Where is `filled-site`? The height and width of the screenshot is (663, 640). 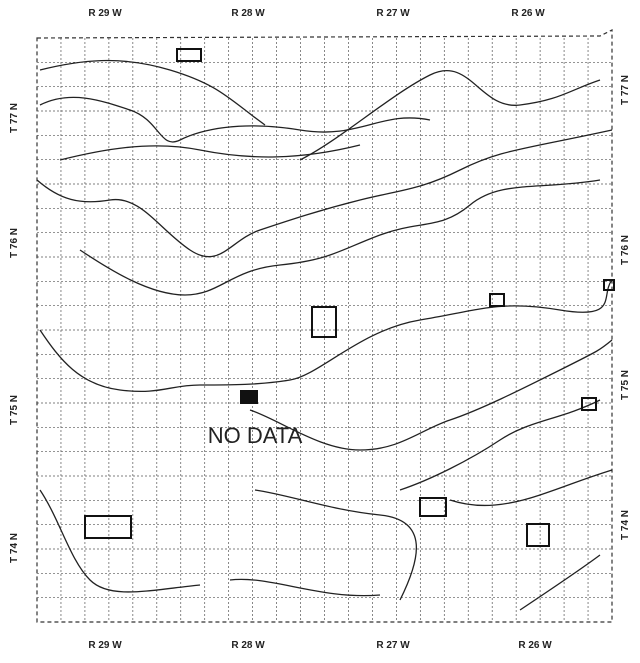 filled-site is located at coordinates (249, 397).